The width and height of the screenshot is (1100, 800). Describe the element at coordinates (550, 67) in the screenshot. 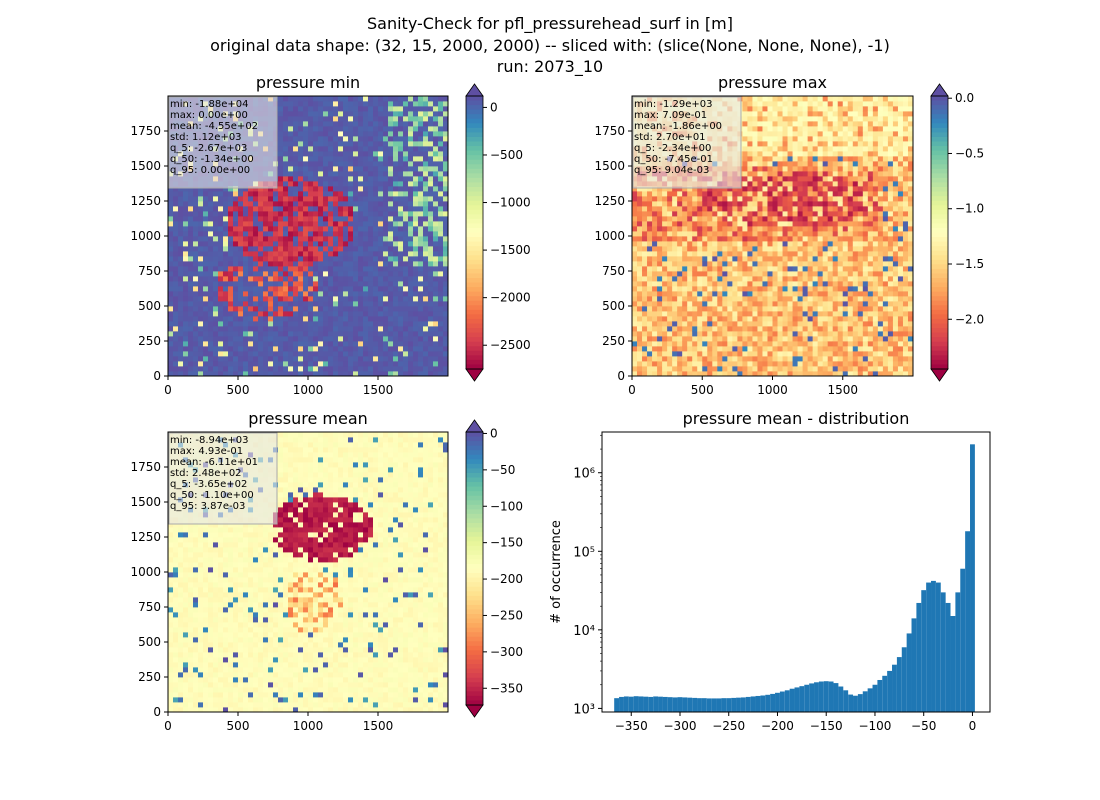

I see `figure-title-line-3: run: 2073_10` at that location.